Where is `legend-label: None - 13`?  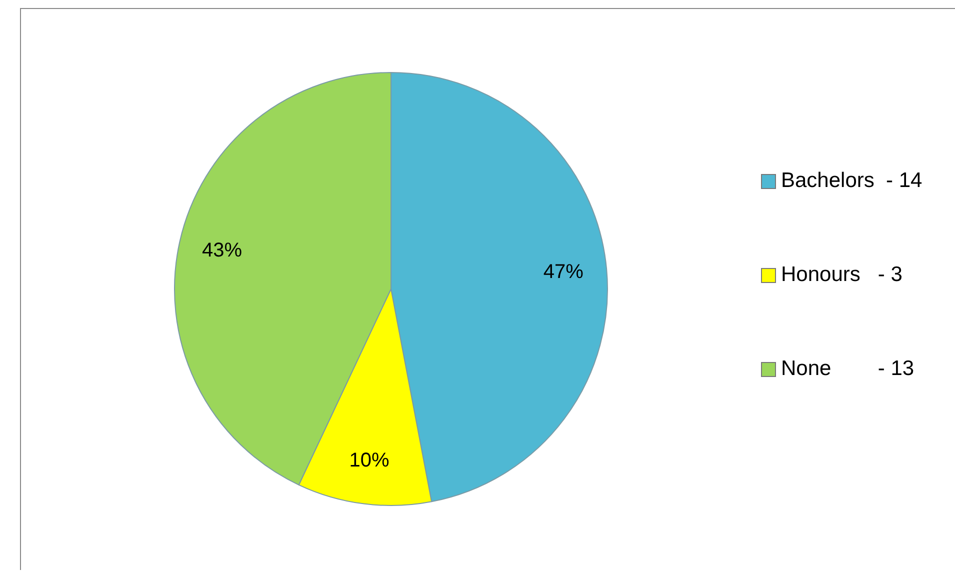 legend-label: None - 13 is located at coordinates (847, 369).